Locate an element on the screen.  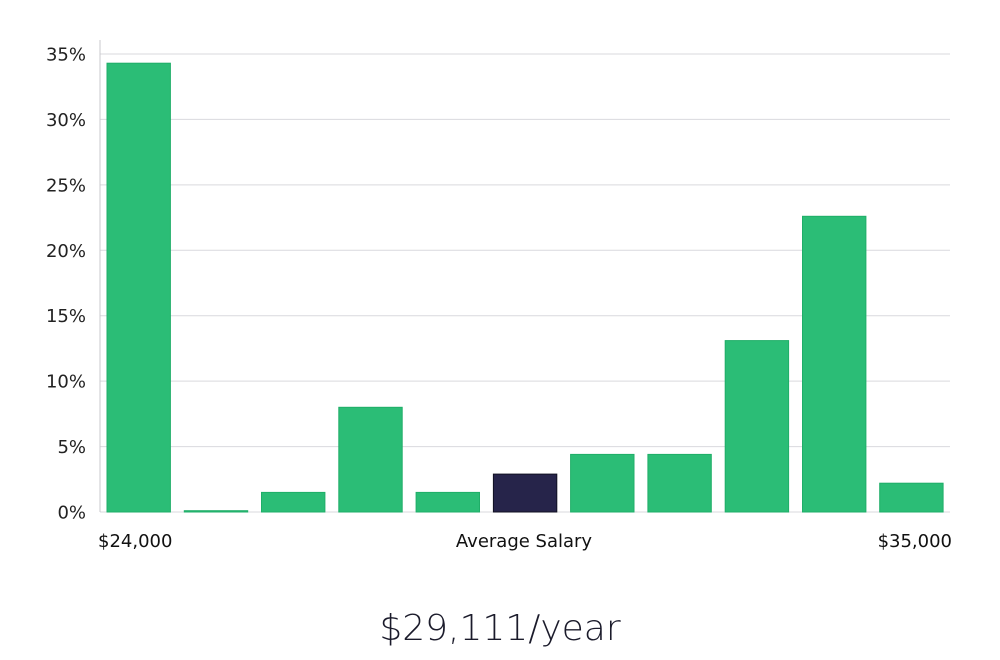
average-salary-value: $29,111/year is located at coordinates (500, 628).